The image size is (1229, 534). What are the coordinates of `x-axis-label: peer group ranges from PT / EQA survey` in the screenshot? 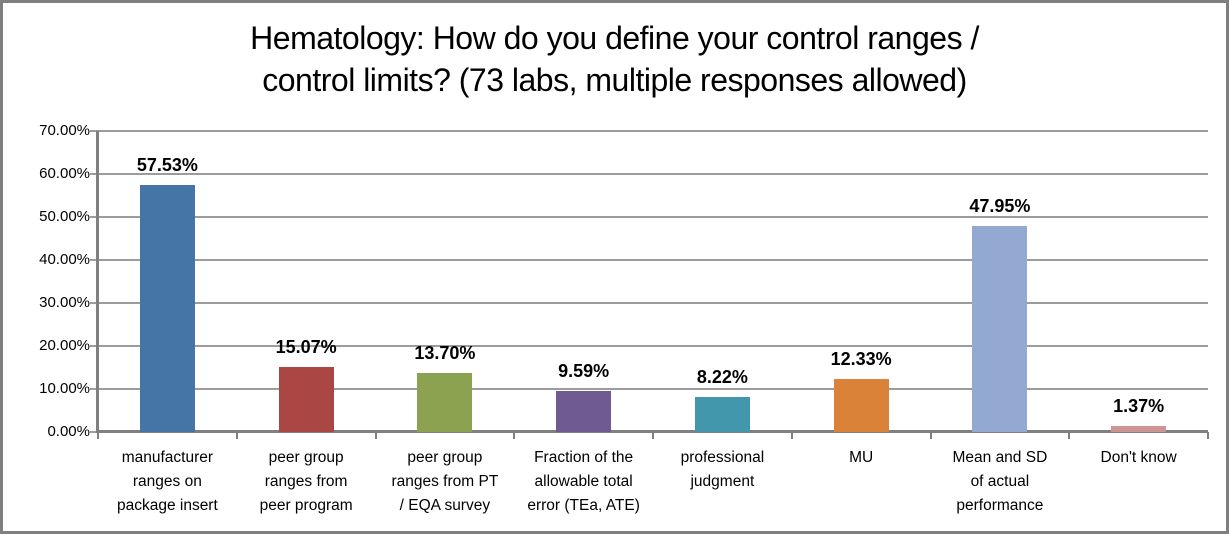 It's located at (445, 481).